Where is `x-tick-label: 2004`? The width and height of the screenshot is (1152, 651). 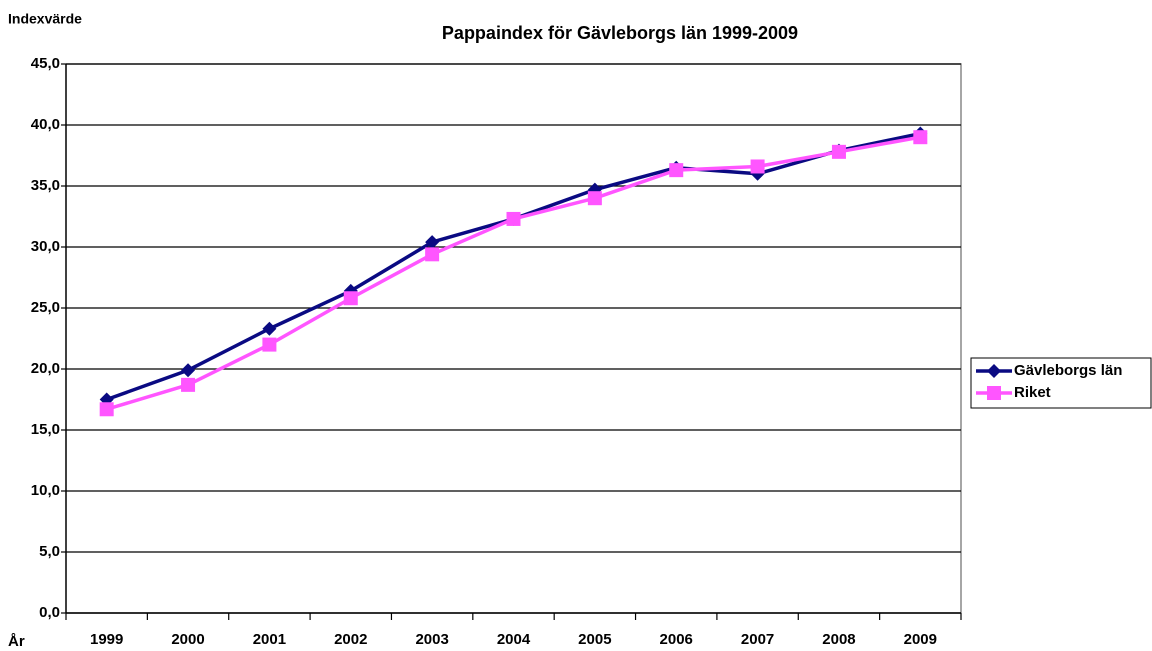 x-tick-label: 2004 is located at coordinates (514, 639).